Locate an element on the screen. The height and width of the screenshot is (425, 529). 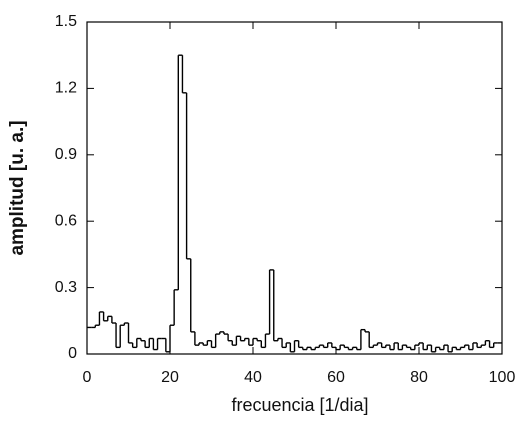
x-tick-label: 40 is located at coordinates (253, 377).